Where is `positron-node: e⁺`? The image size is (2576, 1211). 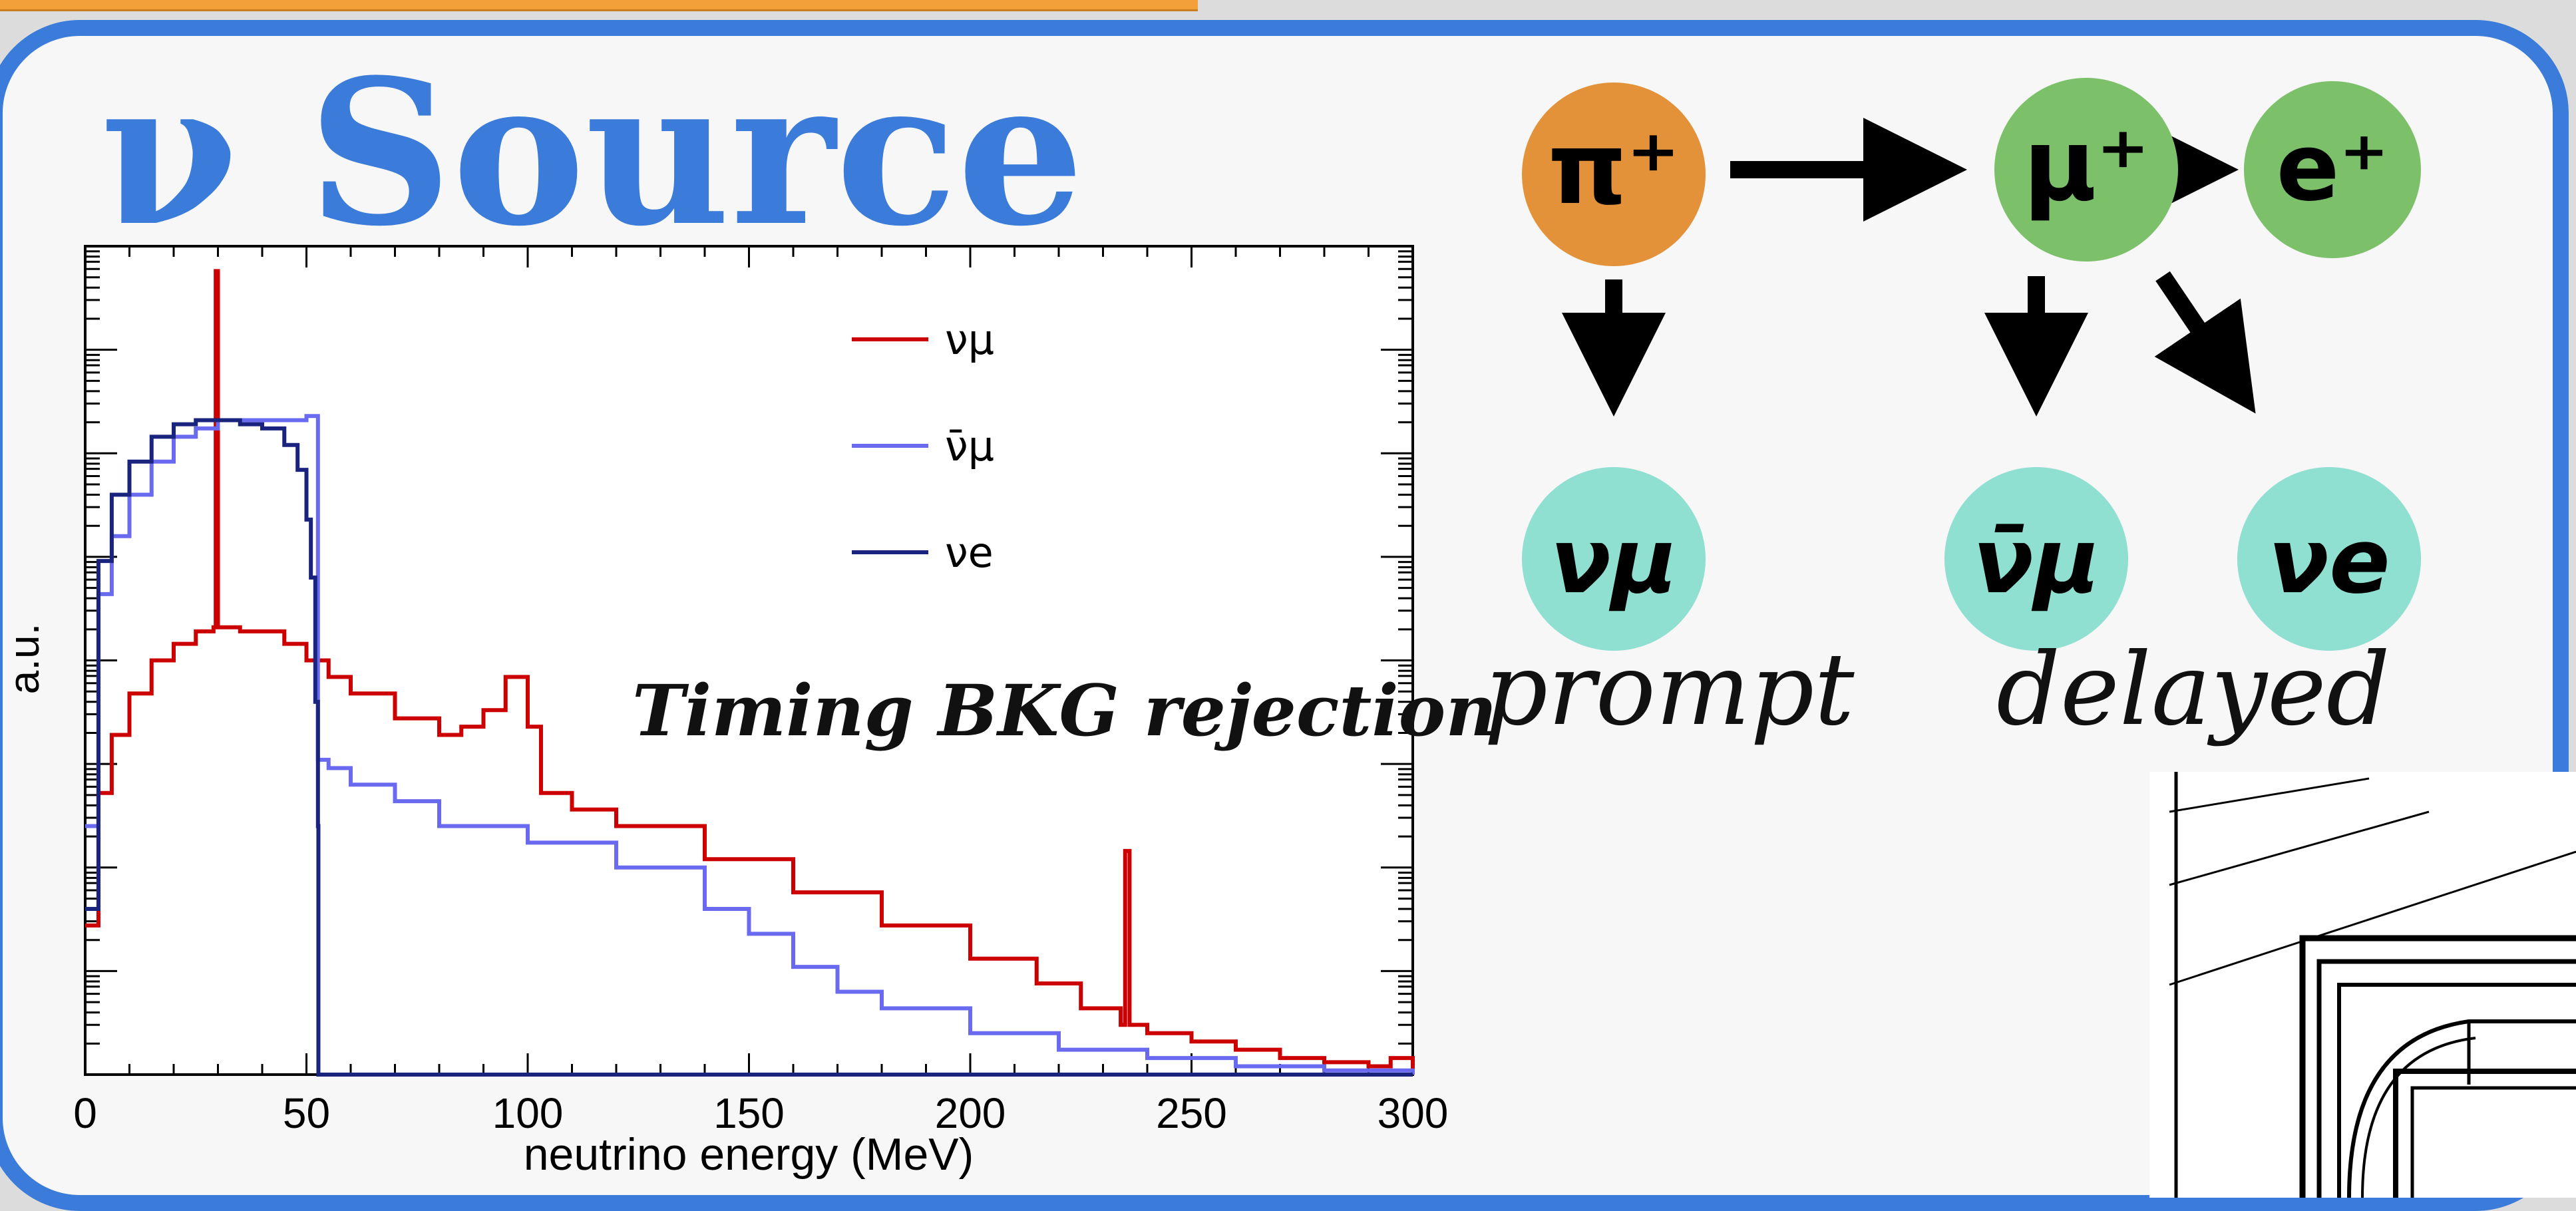
positron-node: e⁺ is located at coordinates (2332, 169).